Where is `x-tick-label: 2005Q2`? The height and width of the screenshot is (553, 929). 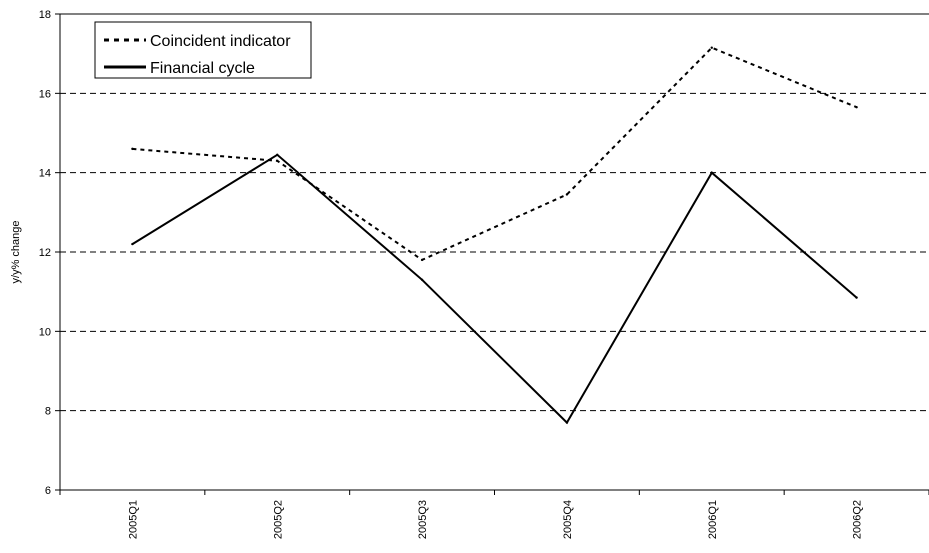
x-tick-label: 2005Q2 is located at coordinates (278, 519).